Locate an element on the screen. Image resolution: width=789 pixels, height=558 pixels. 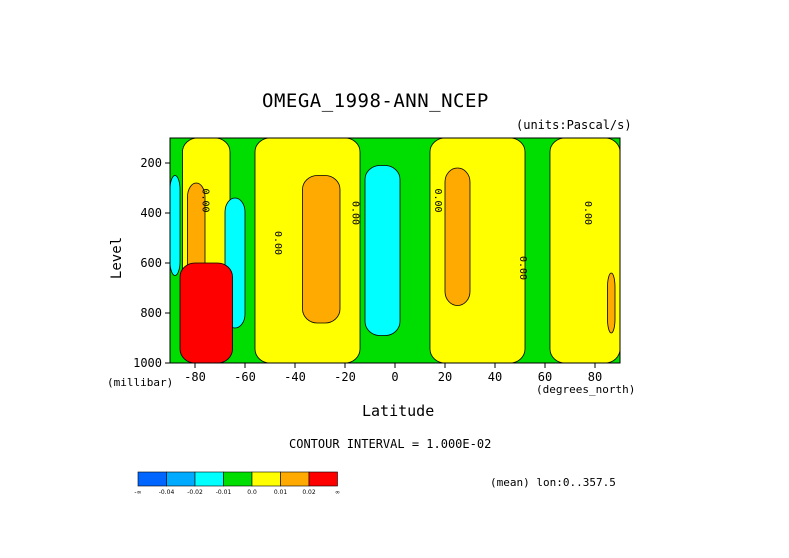
x-tick-label: 80 is located at coordinates (595, 377).